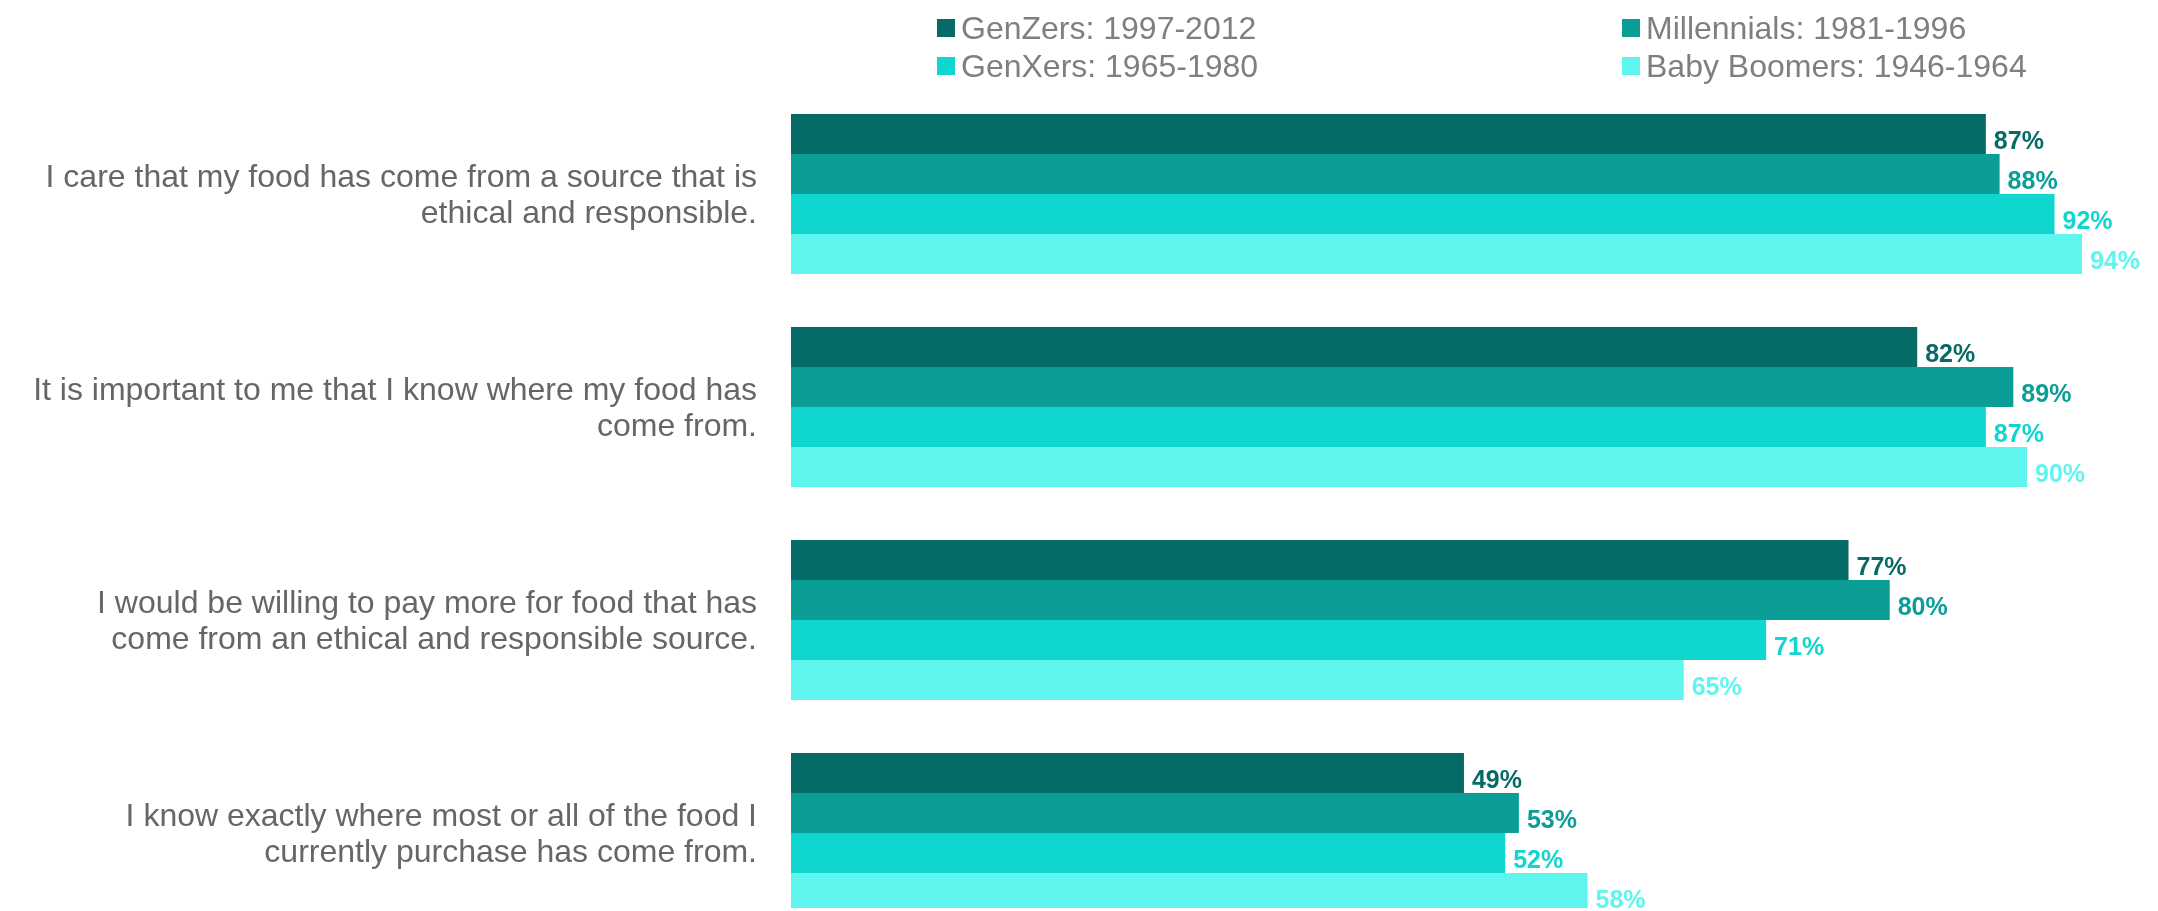  Describe the element at coordinates (395, 407) in the screenshot. I see `y-tick-label: It is important to me that I know where my food has come from.` at that location.